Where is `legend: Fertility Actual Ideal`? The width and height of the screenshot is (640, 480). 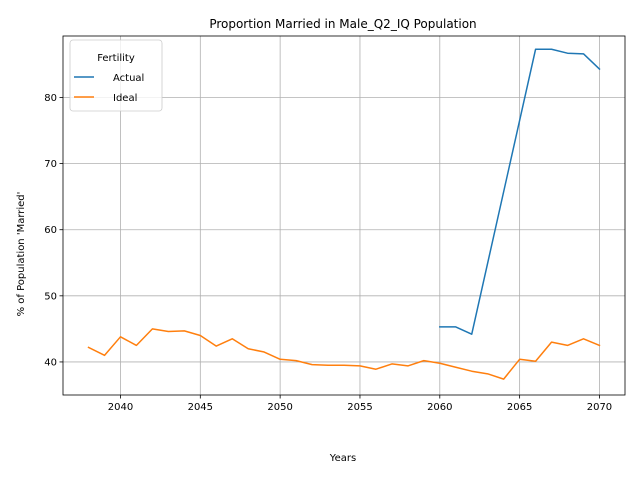
legend: Fertility Actual Ideal is located at coordinates (116, 75).